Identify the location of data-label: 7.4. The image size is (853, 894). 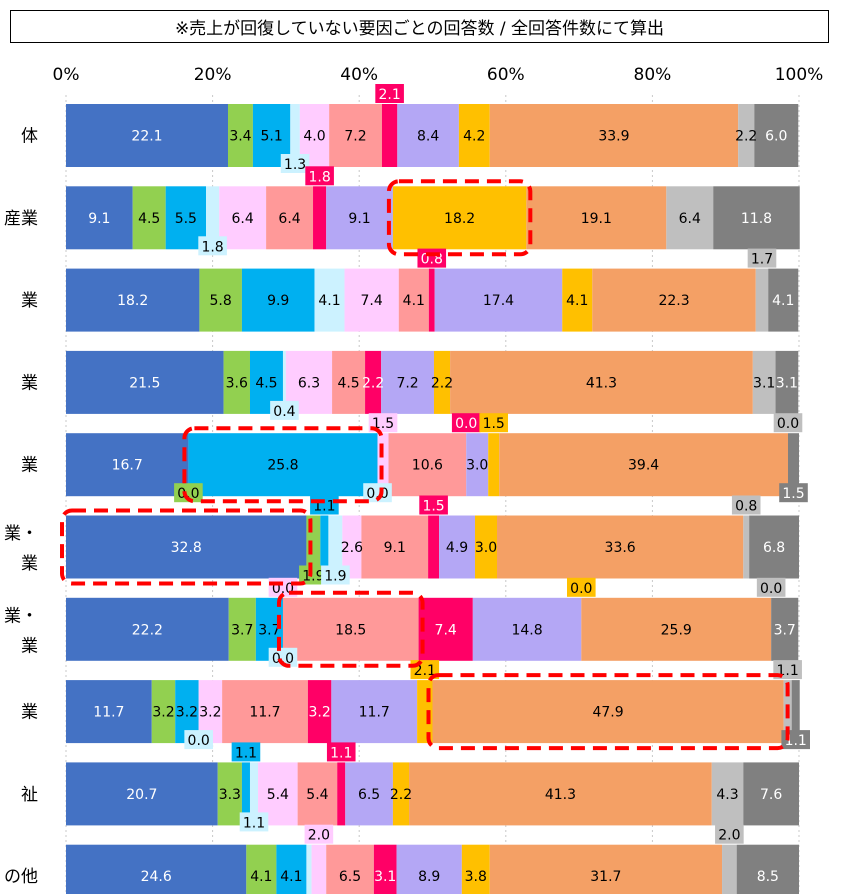
(372, 301).